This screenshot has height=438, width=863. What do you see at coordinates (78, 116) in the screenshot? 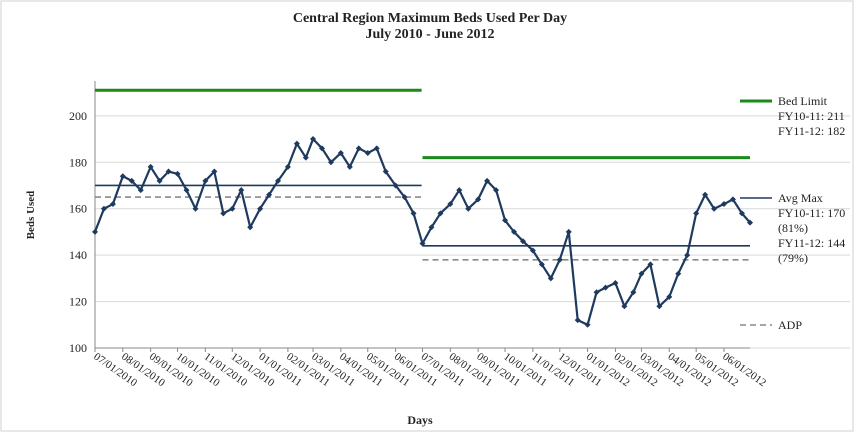
I see `y-tick-label: 200` at bounding box center [78, 116].